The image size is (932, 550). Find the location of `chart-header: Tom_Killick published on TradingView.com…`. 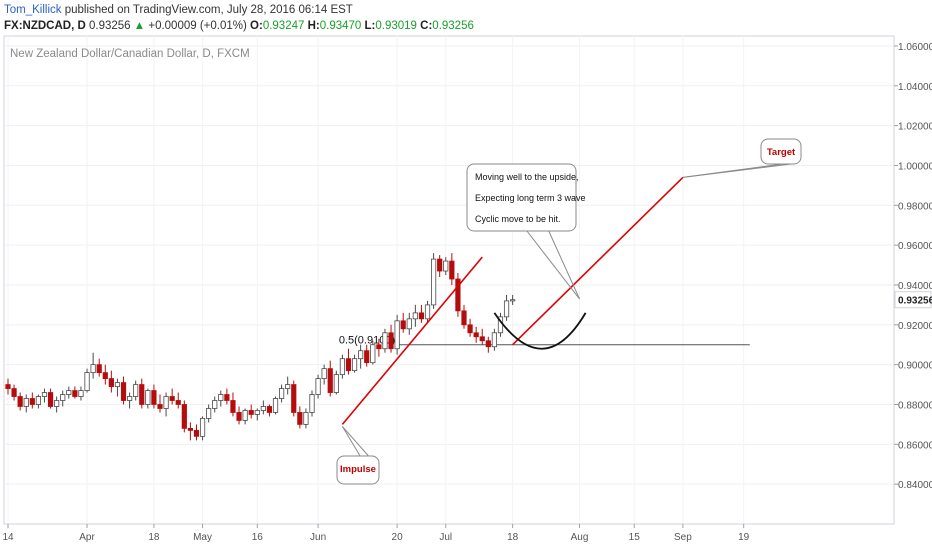

chart-header: Tom_Killick published on TradingView.com… is located at coordinates (454, 17).